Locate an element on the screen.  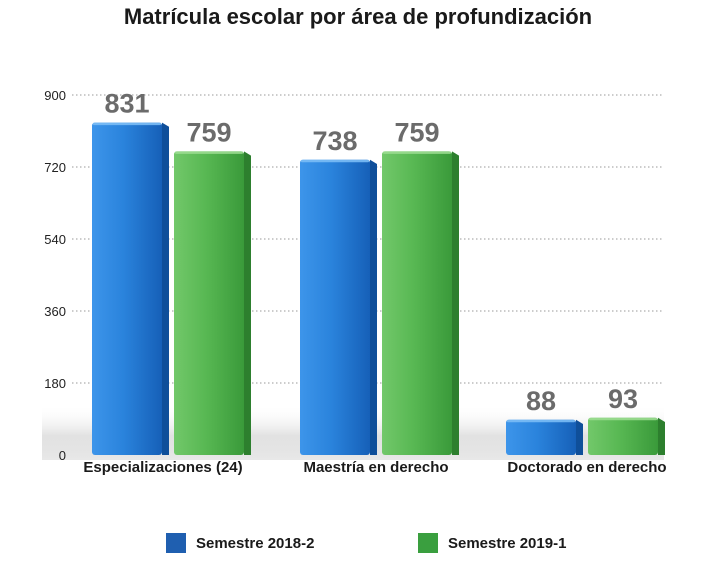
legend-label-series-2: Semestre 2019-1 is located at coordinates (507, 543).